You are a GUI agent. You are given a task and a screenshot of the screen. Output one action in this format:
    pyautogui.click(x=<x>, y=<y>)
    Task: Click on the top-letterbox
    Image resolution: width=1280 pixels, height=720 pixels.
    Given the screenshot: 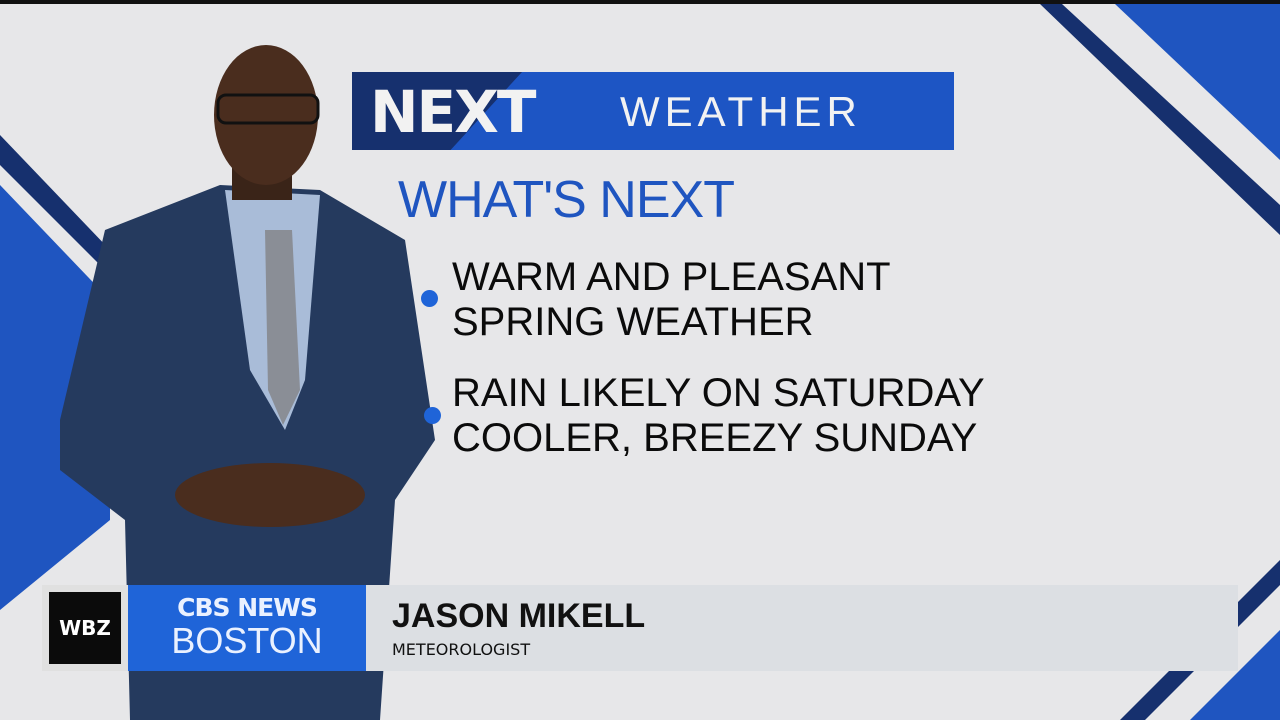 What is the action you would take?
    pyautogui.click(x=640, y=2)
    